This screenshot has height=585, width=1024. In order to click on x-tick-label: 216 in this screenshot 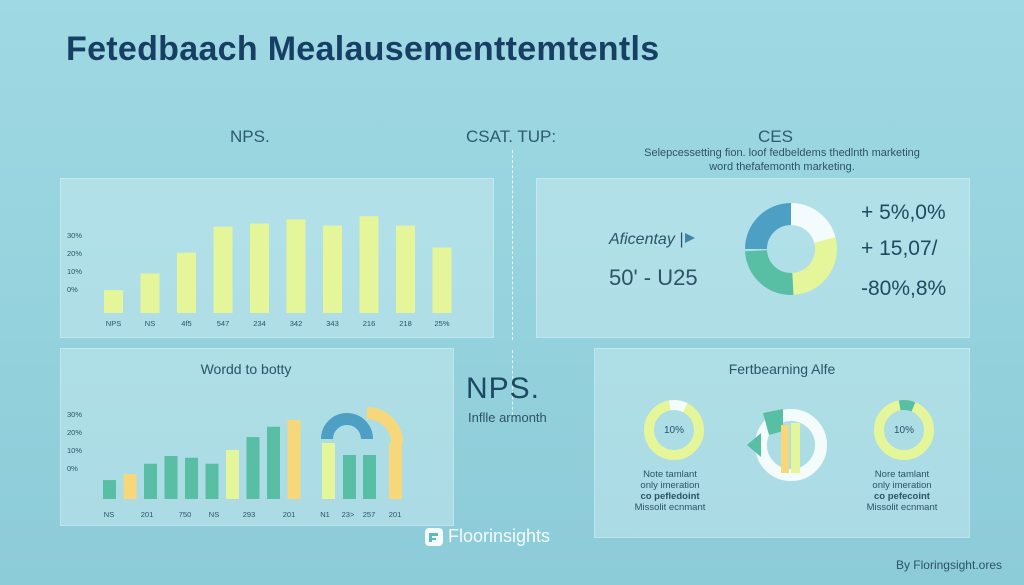, I will do `click(369, 323)`.